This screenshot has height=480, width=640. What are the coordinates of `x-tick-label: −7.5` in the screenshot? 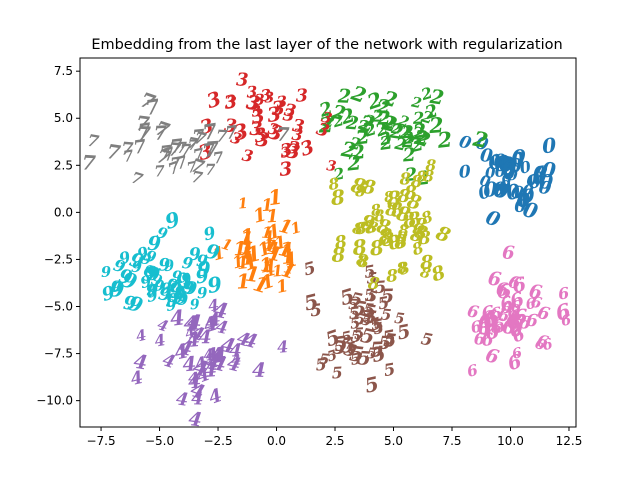 It's located at (100, 441).